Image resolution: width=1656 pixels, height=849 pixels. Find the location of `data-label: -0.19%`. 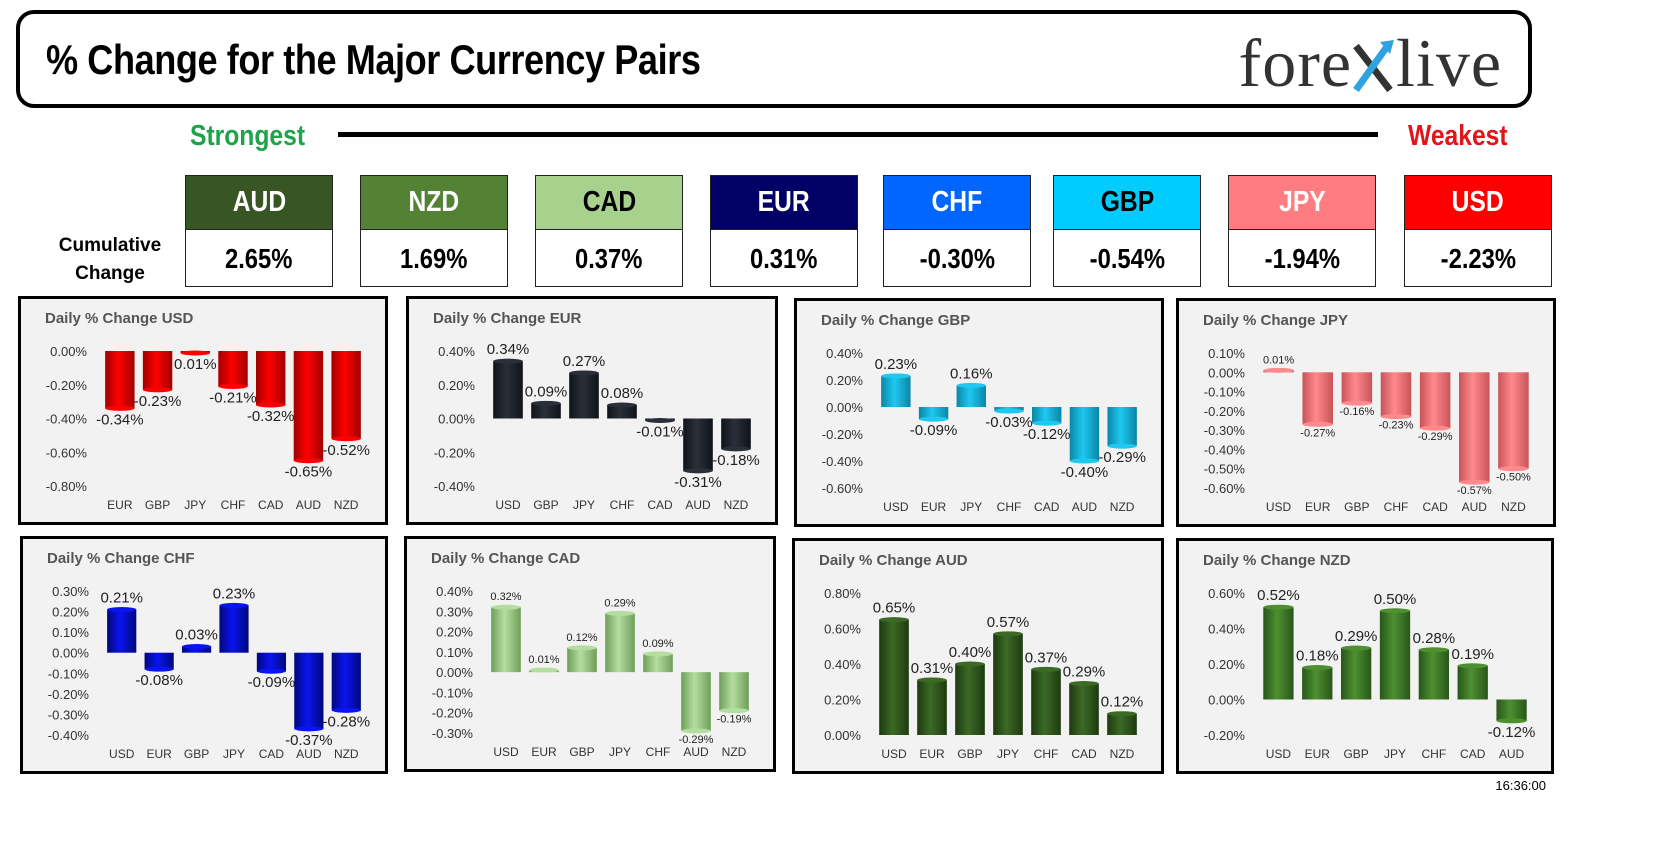

data-label: -0.19% is located at coordinates (734, 720).